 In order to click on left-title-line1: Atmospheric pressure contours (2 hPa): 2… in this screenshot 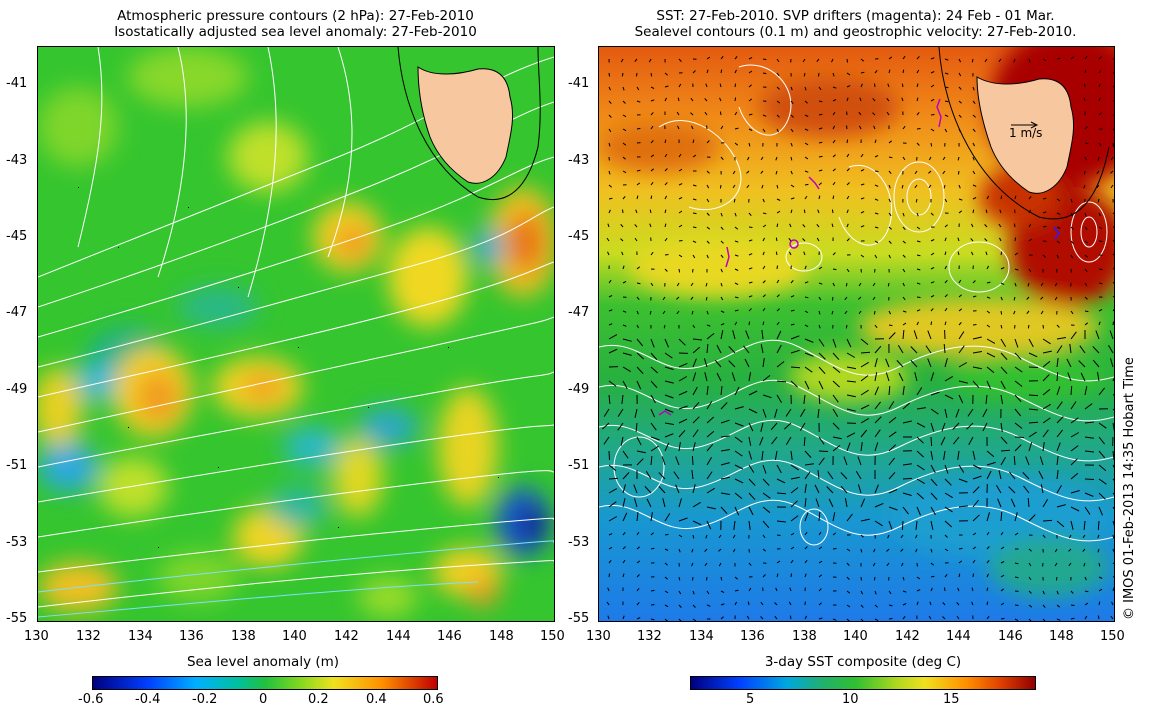, I will do `click(295, 16)`.